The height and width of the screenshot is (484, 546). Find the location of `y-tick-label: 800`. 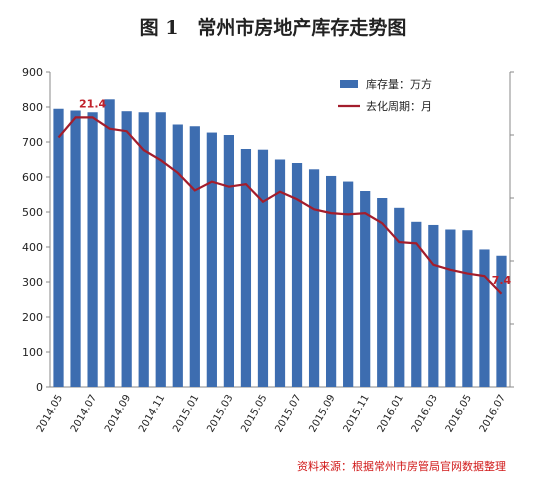

y-tick-label: 800 is located at coordinates (32, 107).